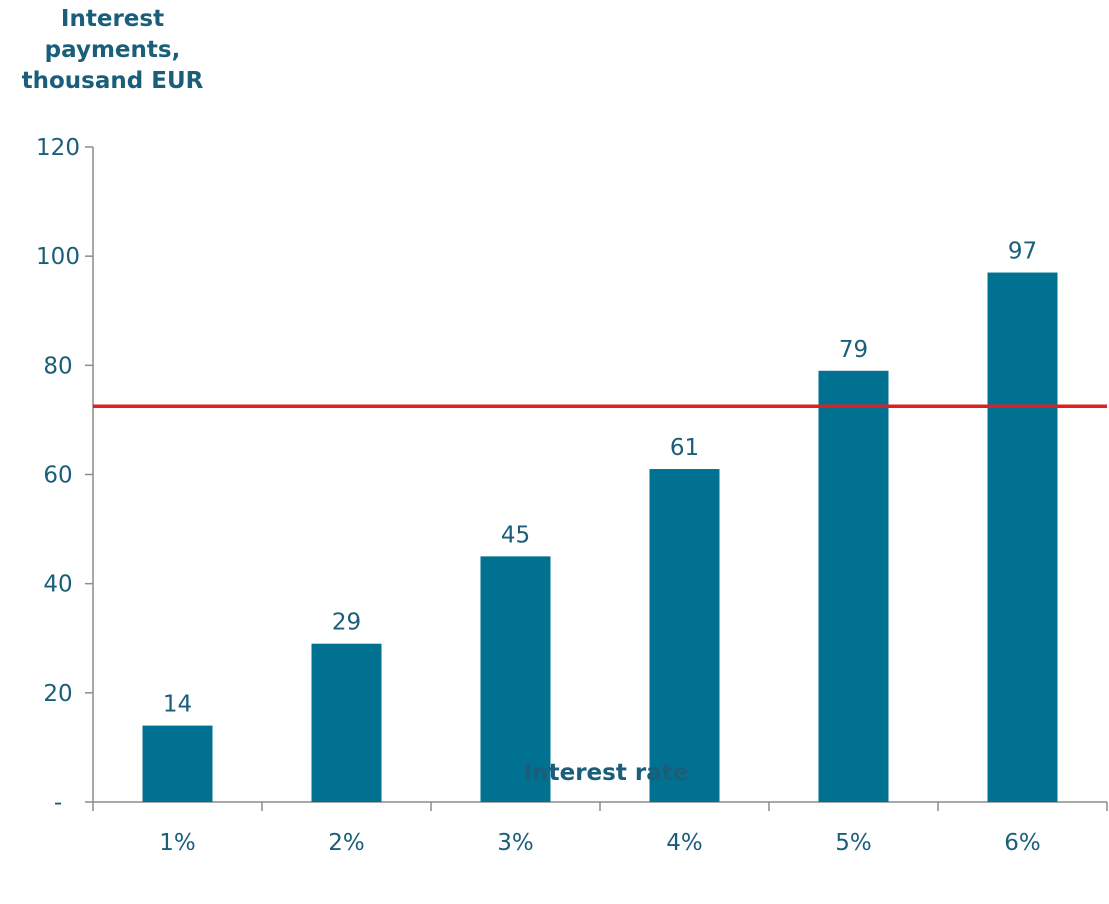  What do you see at coordinates (58, 803) in the screenshot?
I see `y-tick-label: -` at bounding box center [58, 803].